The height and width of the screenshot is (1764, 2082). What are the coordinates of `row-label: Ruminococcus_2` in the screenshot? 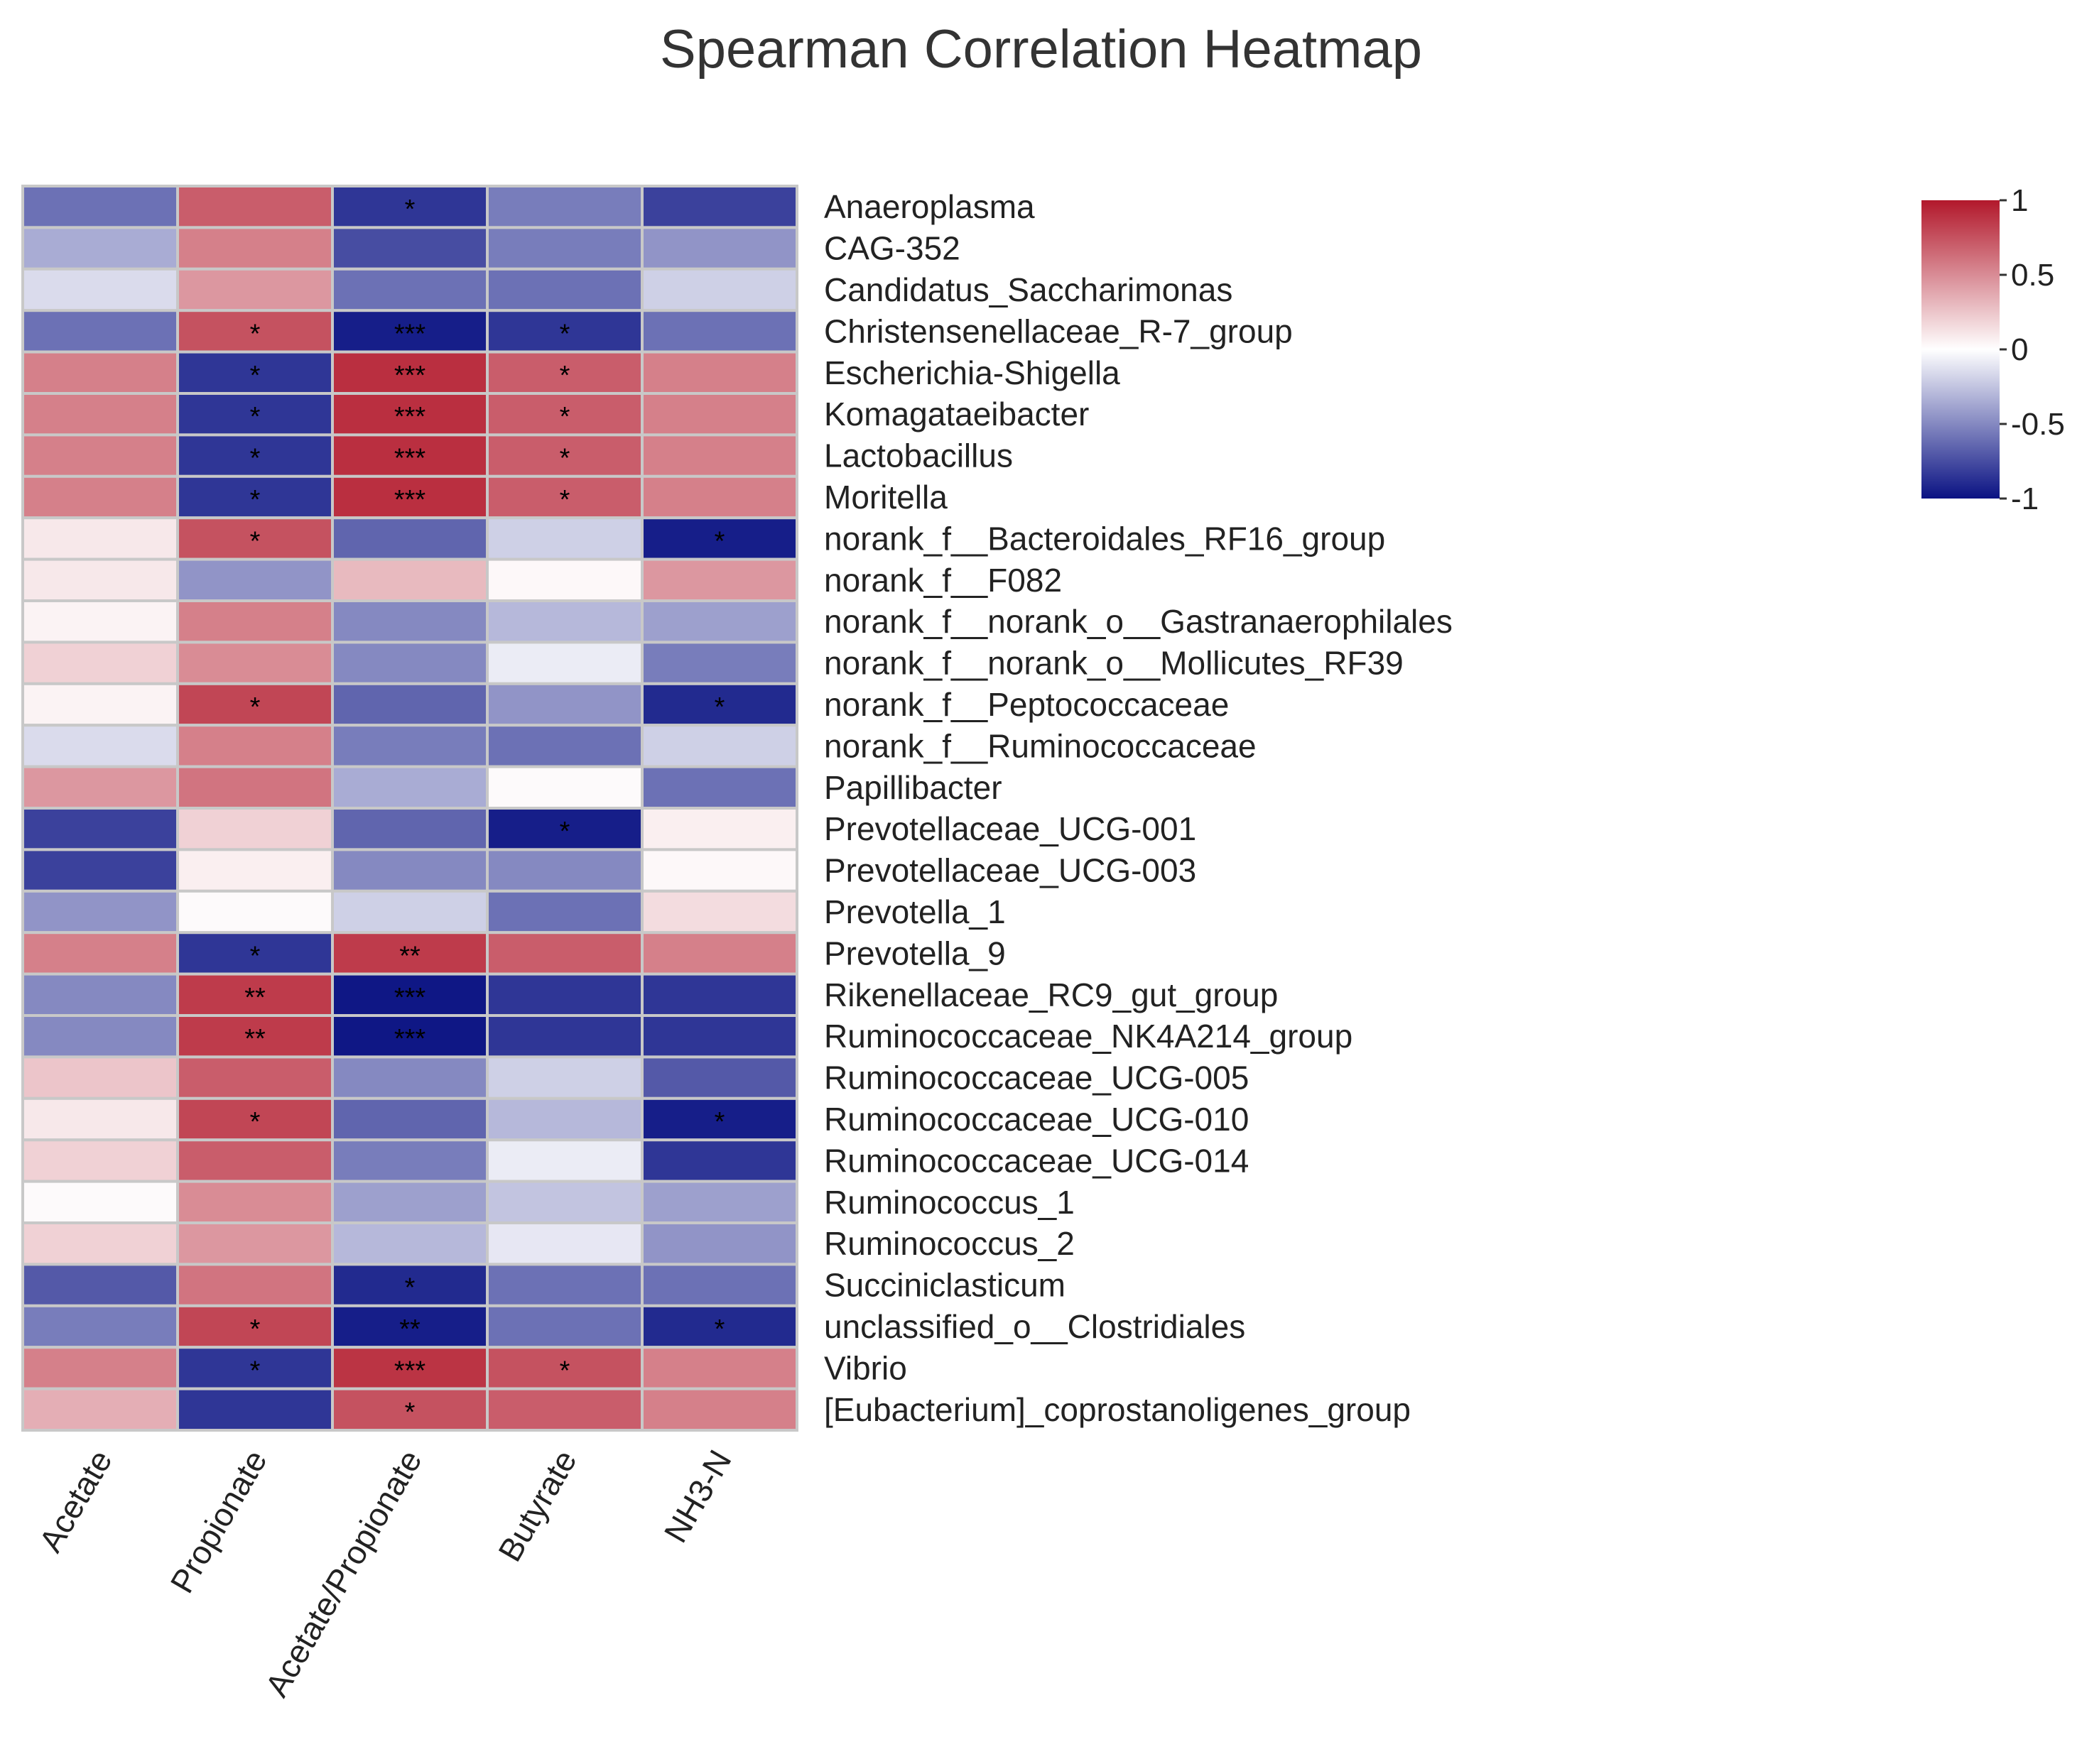 It's located at (949, 1244).